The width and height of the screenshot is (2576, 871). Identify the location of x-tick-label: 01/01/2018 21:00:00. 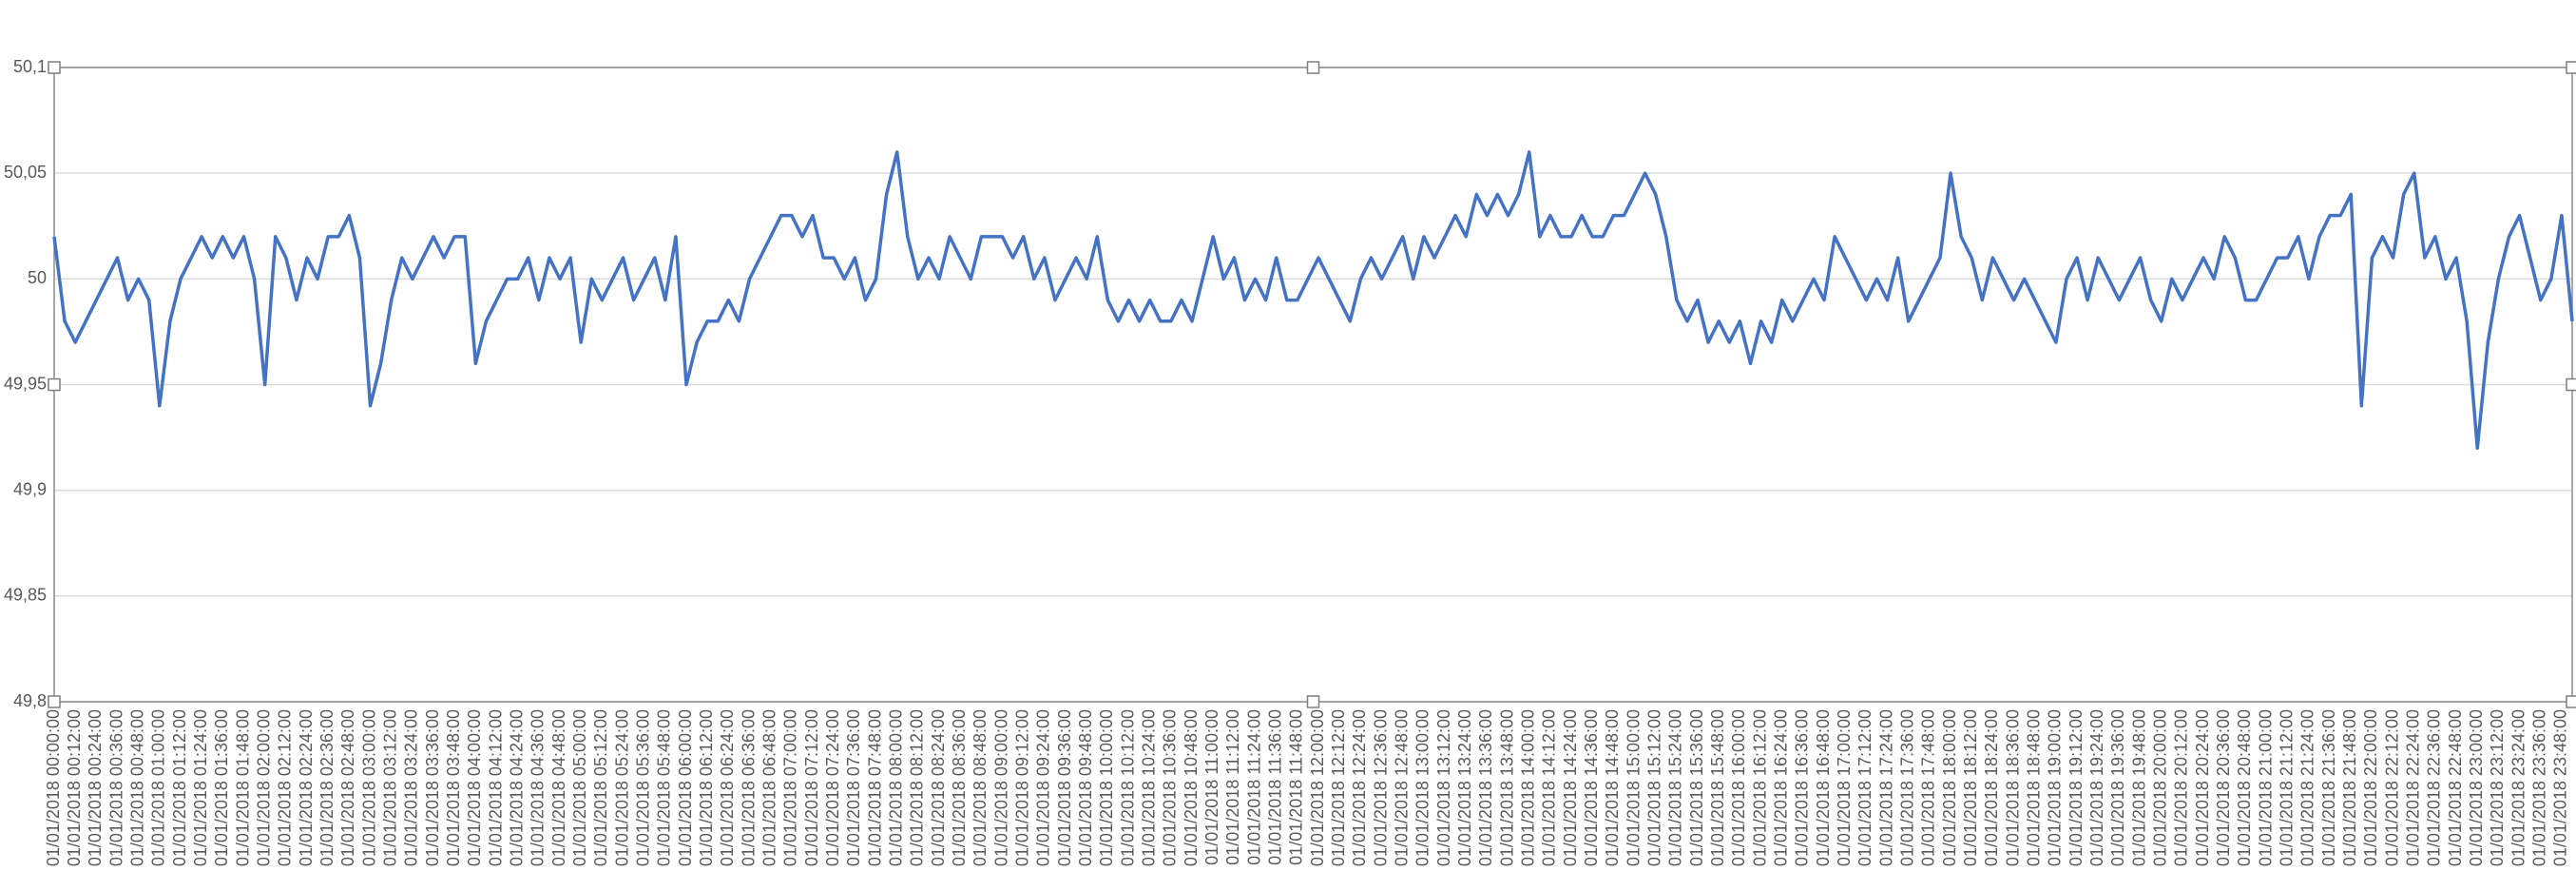
(2265, 787).